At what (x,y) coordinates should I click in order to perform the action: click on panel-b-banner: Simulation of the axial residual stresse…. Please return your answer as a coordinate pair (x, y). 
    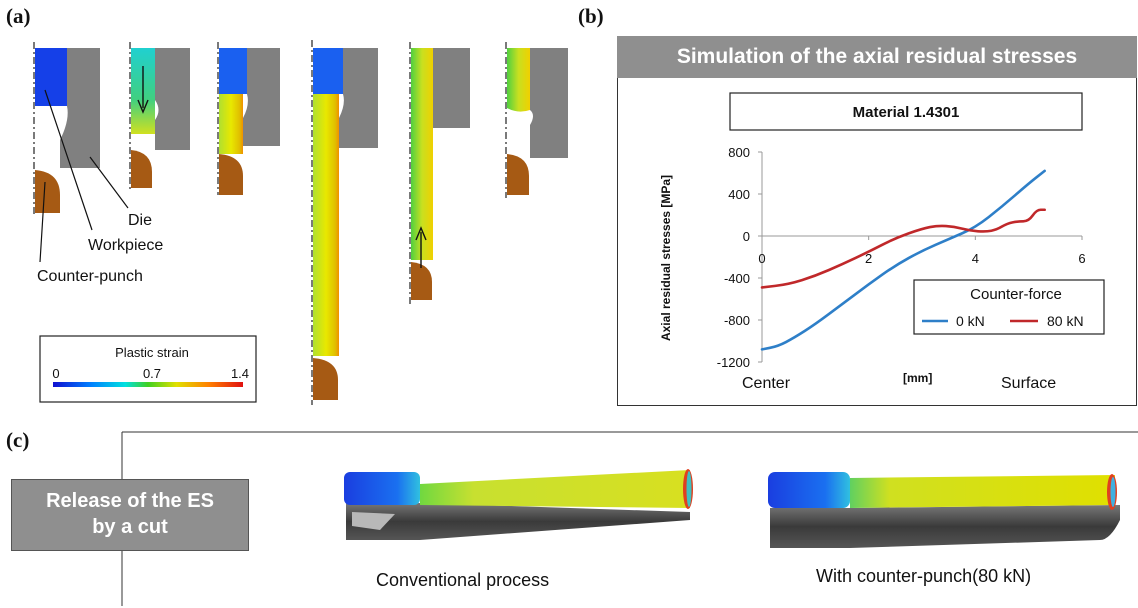
    Looking at the image, I should click on (877, 57).